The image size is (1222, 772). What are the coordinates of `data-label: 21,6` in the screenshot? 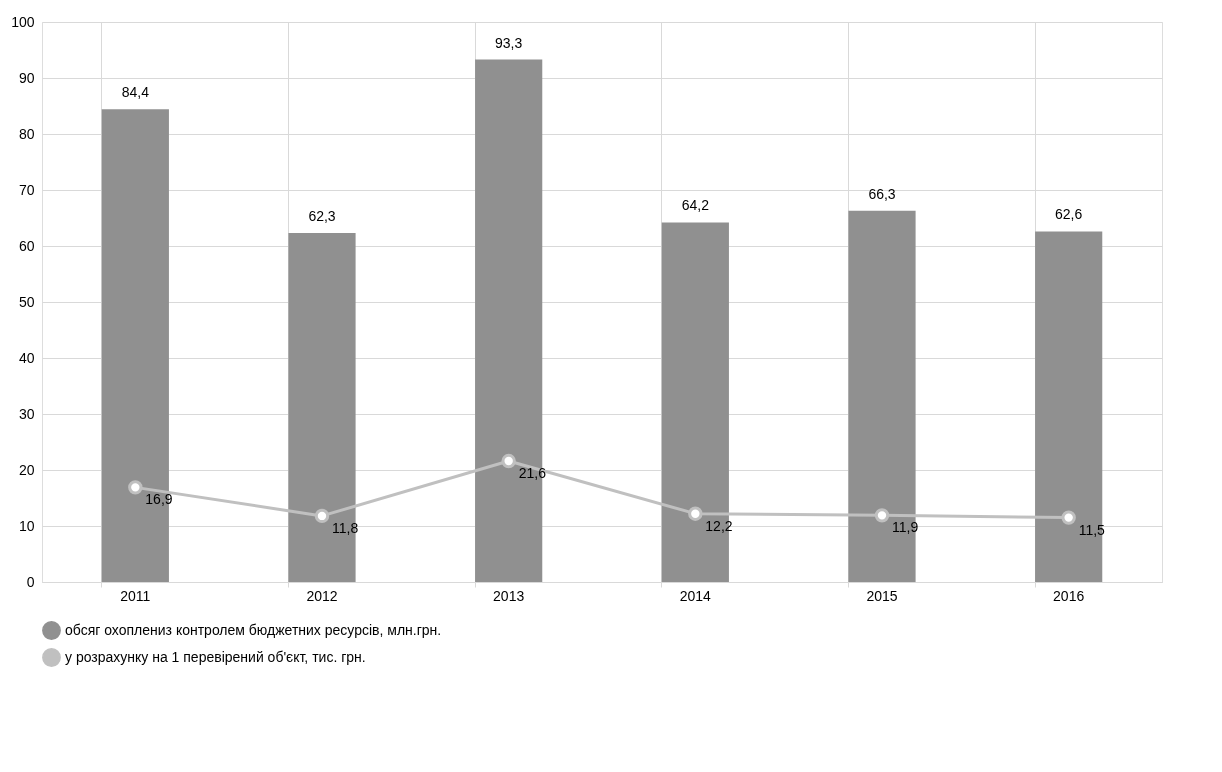 It's located at (532, 473).